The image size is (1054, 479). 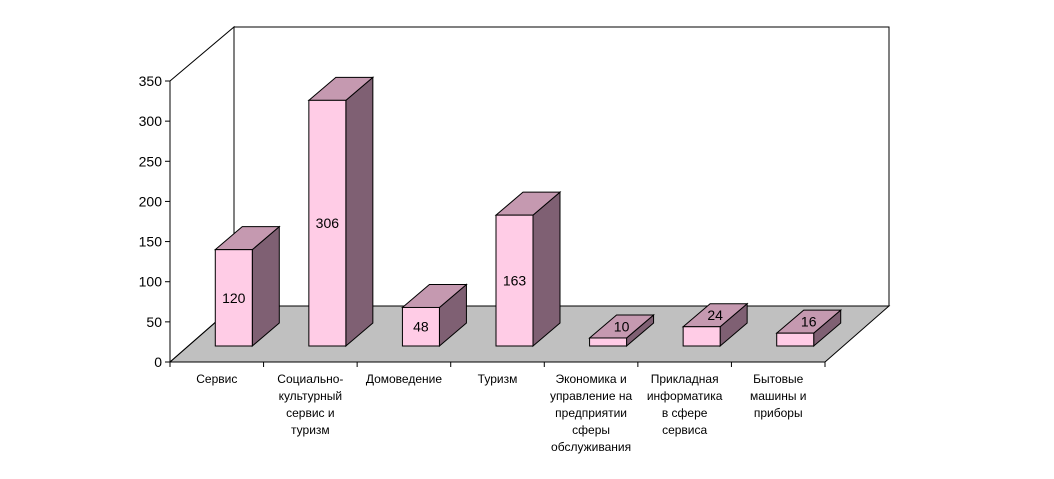 I want to click on y-tick-label: 350, so click(x=151, y=81).